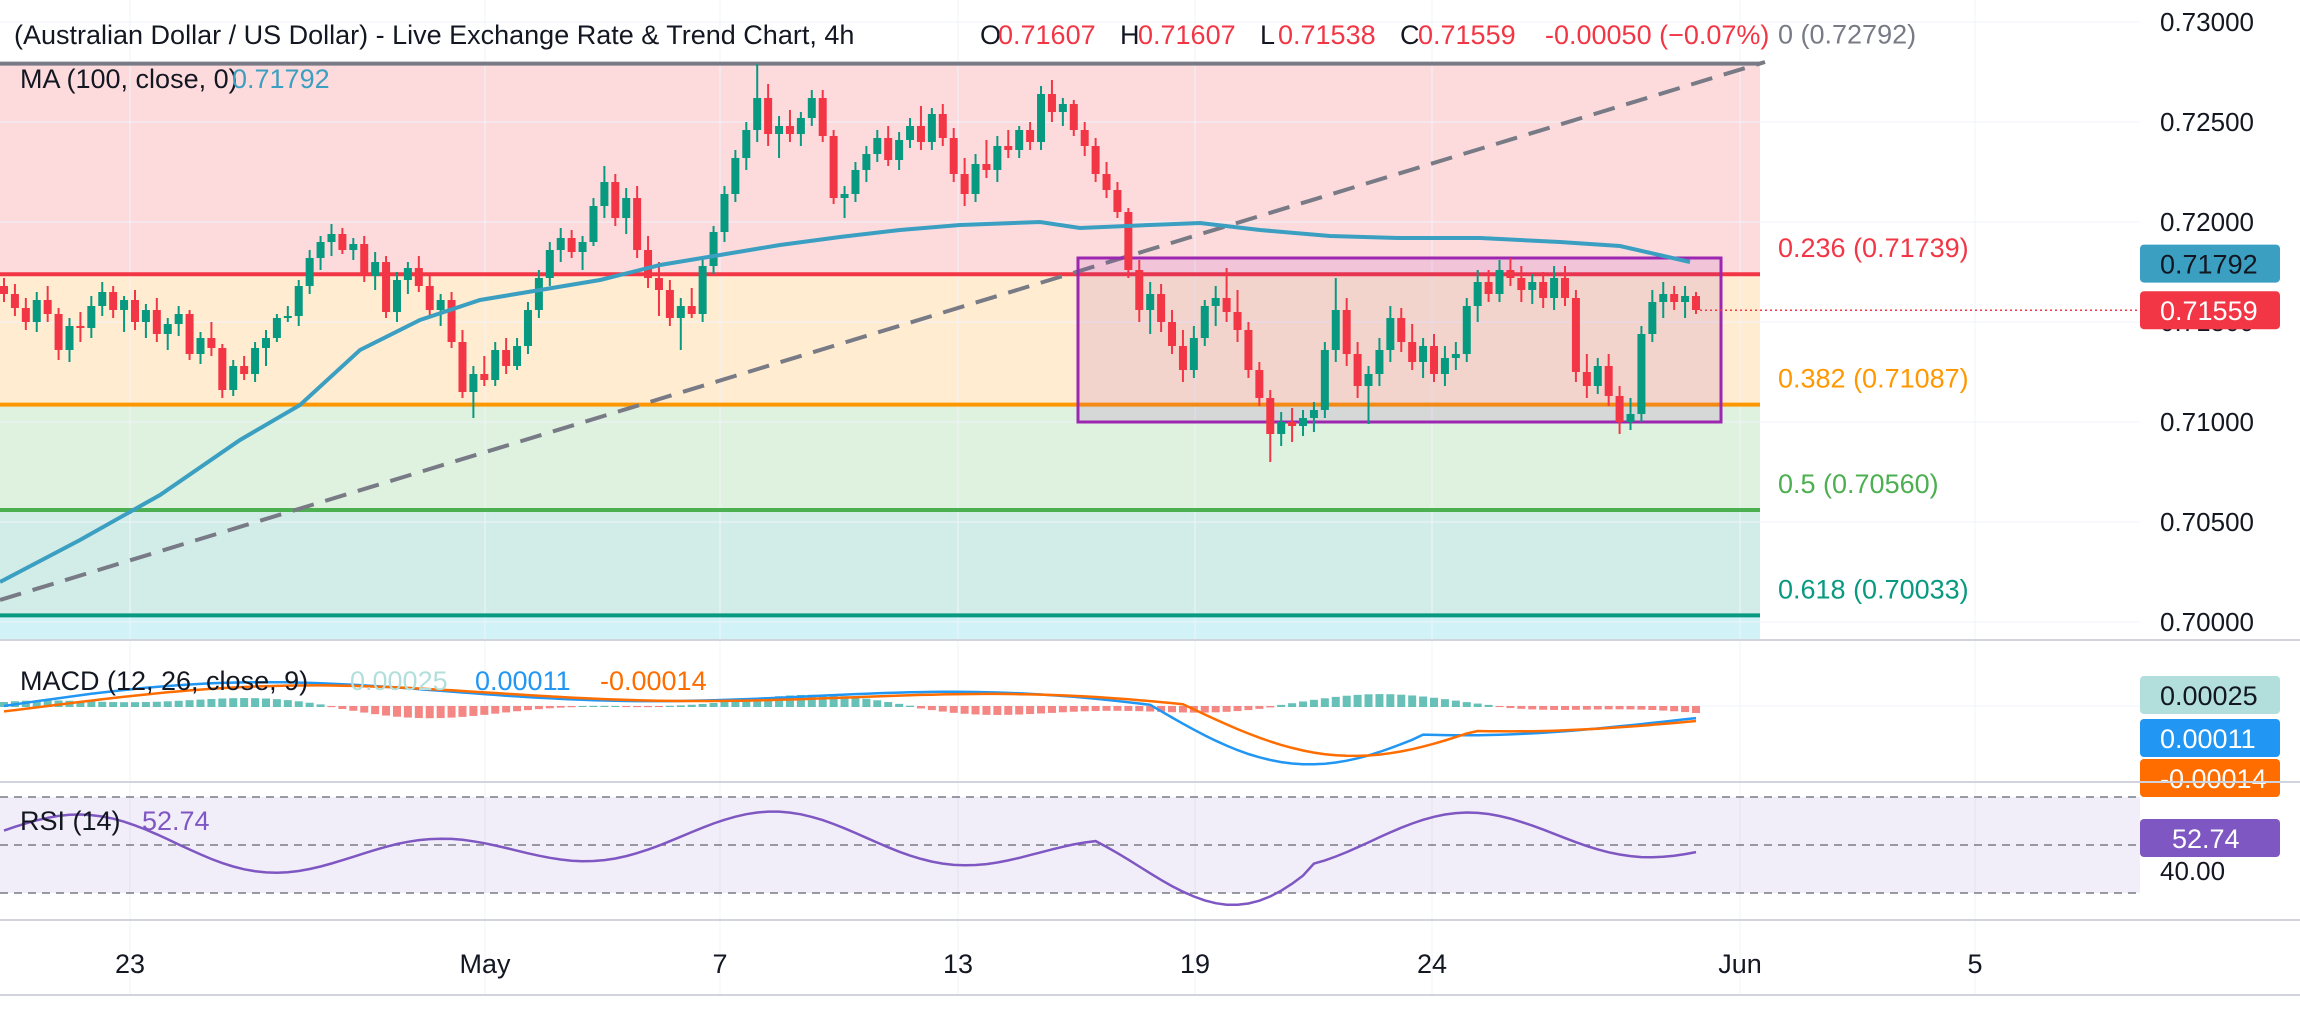 The image size is (2300, 1030). I want to click on time-axis: 23 May 7 13 19 24 Jun 5, so click(1150, 972).